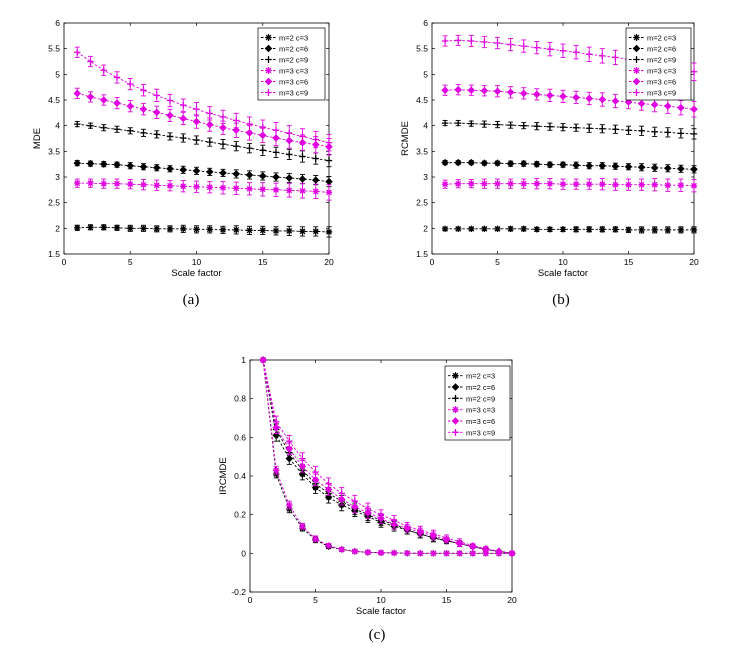  What do you see at coordinates (480, 432) in the screenshot?
I see `legend-label: m=3 c=9` at bounding box center [480, 432].